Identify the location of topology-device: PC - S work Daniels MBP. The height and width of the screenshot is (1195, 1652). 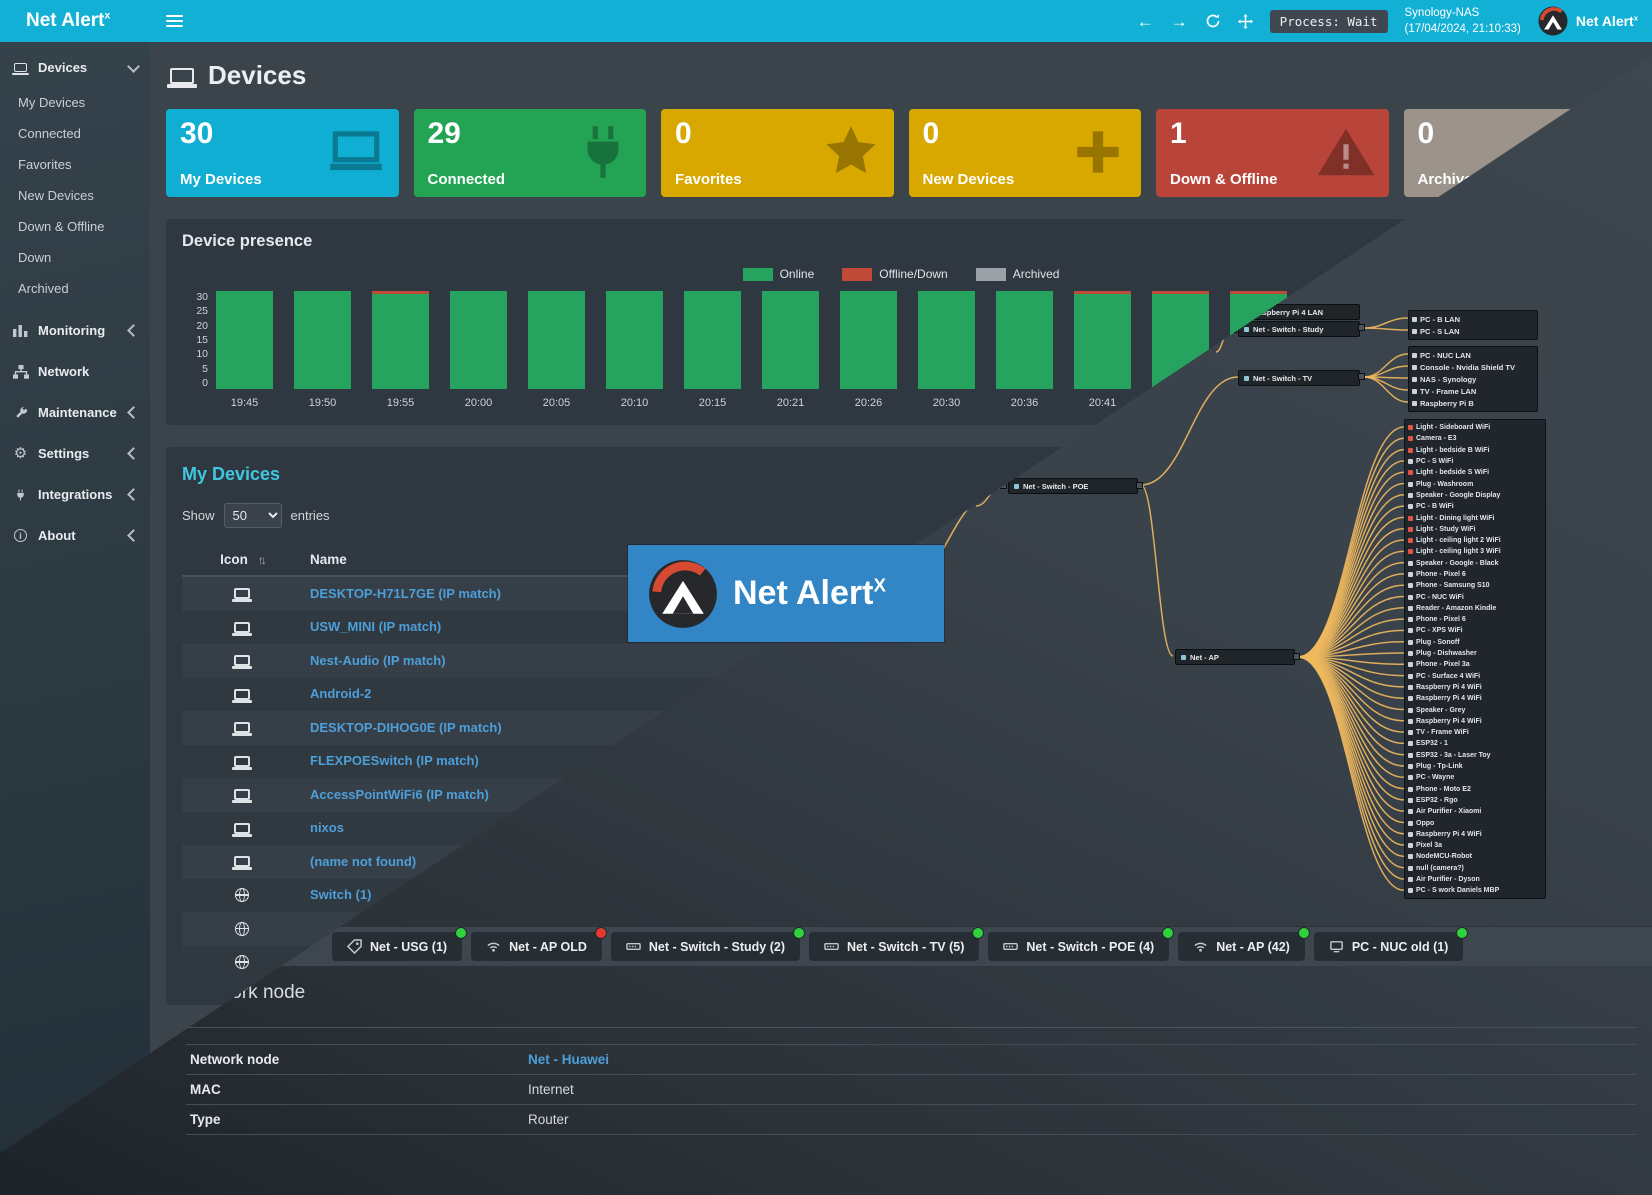
(1475, 890).